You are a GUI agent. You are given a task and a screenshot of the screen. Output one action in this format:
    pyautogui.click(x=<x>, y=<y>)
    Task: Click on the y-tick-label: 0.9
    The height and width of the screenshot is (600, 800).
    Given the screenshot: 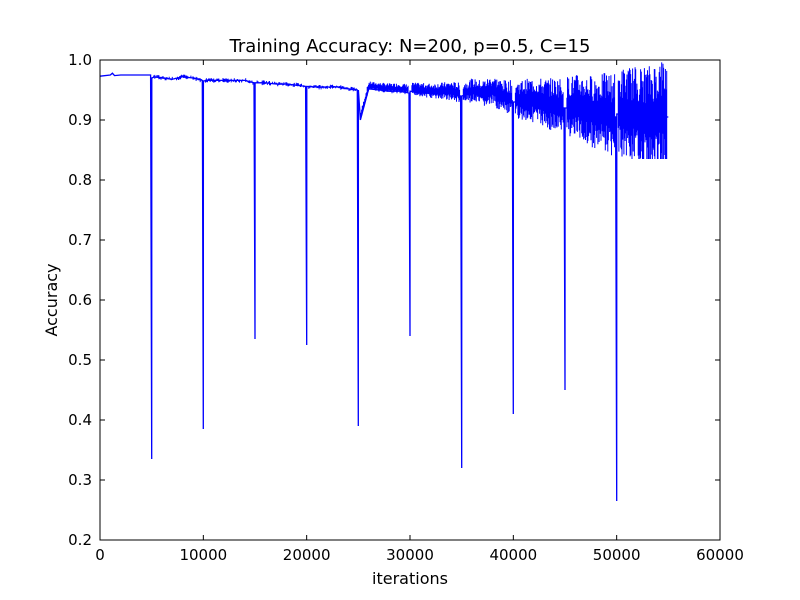 What is the action you would take?
    pyautogui.click(x=80, y=120)
    